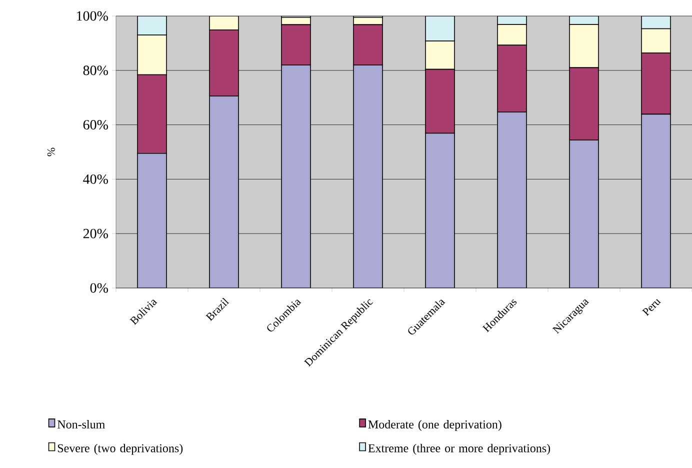 The image size is (692, 468). What do you see at coordinates (92, 16) in the screenshot?
I see `y-tick-label: 100%` at bounding box center [92, 16].